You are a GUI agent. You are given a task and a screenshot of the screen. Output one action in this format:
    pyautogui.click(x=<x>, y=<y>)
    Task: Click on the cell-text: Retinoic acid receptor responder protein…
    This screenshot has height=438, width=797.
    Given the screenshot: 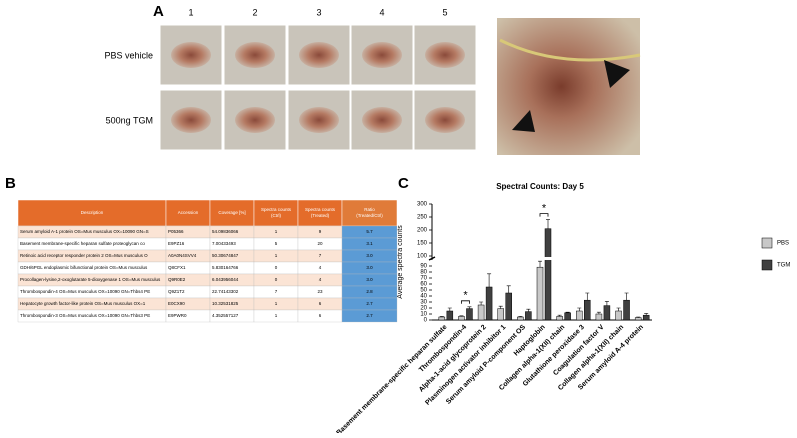 What is the action you would take?
    pyautogui.click(x=84, y=255)
    